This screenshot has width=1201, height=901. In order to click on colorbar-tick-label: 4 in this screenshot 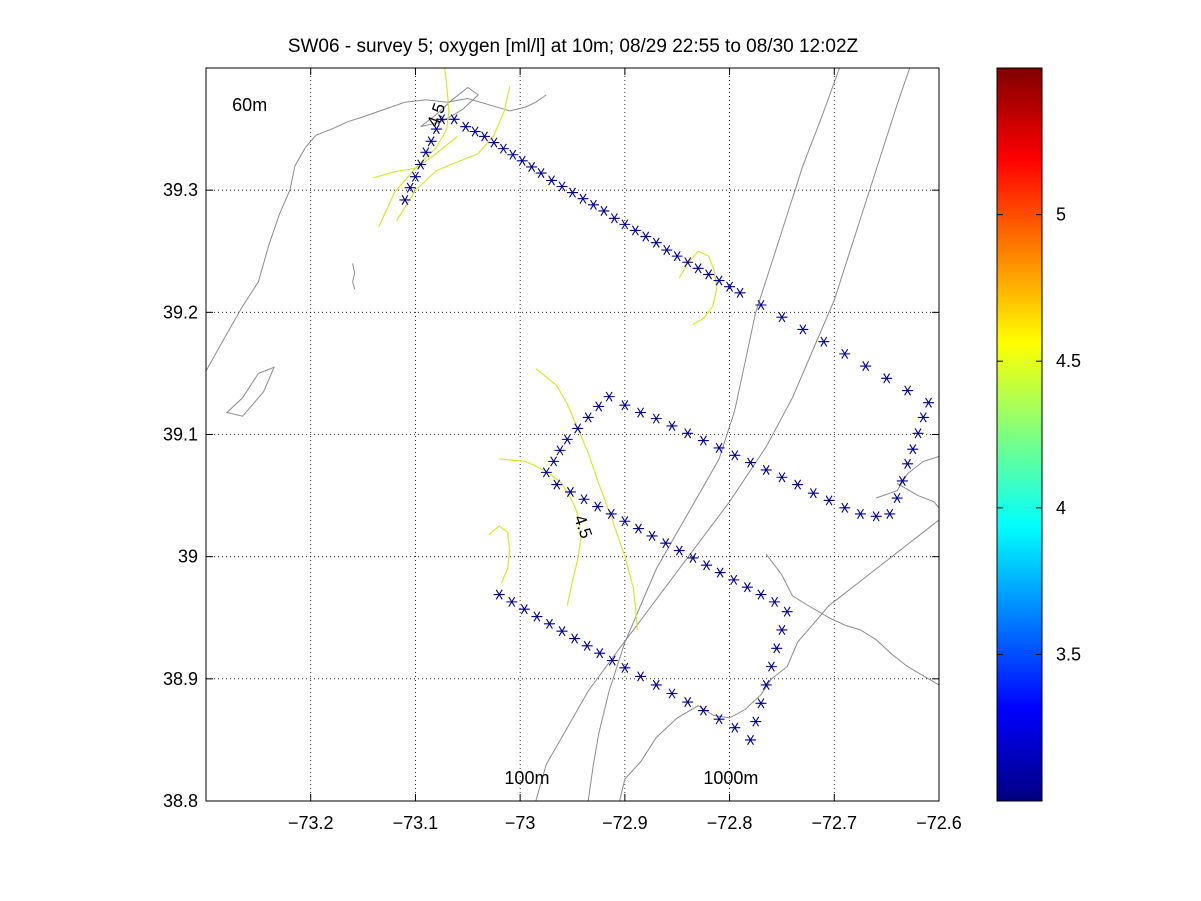, I will do `click(1061, 508)`.